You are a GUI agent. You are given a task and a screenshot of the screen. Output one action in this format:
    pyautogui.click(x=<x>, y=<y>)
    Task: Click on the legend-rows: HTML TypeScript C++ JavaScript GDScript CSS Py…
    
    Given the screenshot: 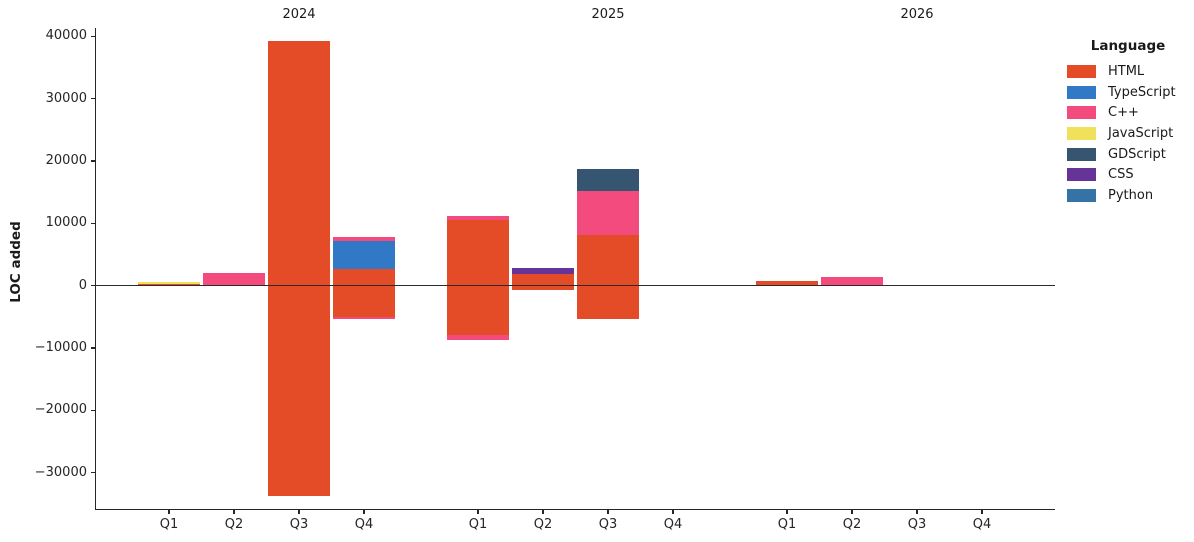 What is the action you would take?
    pyautogui.click(x=1128, y=133)
    